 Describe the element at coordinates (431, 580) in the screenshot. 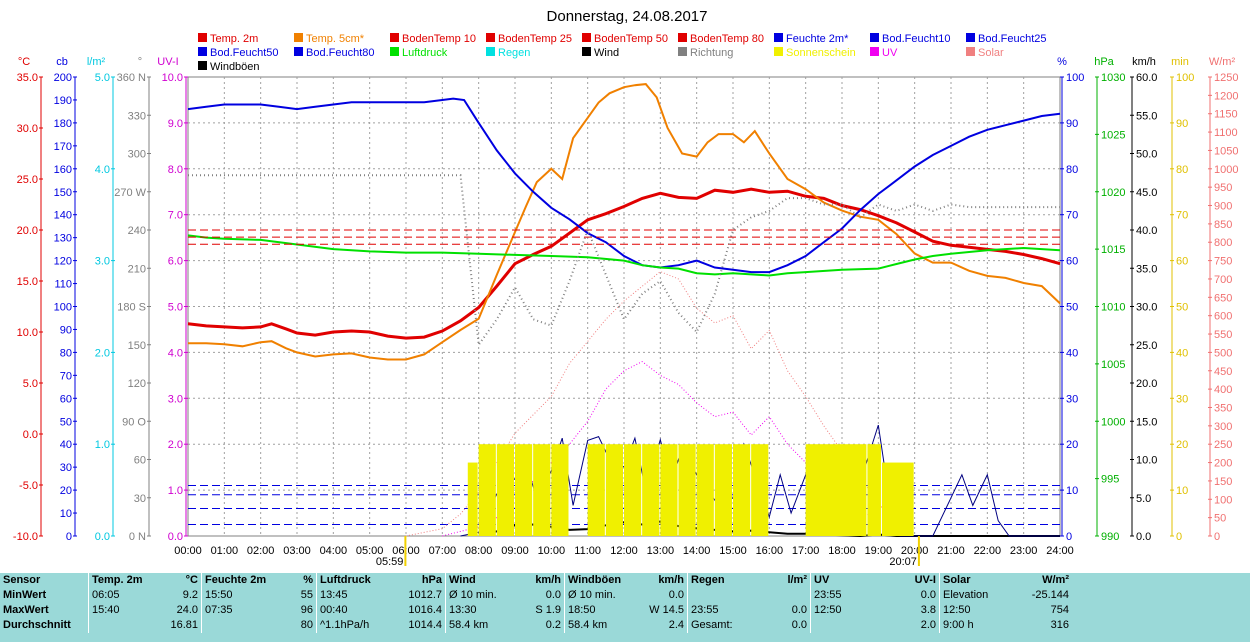

I see `stats-header-cell: hPa` at that location.